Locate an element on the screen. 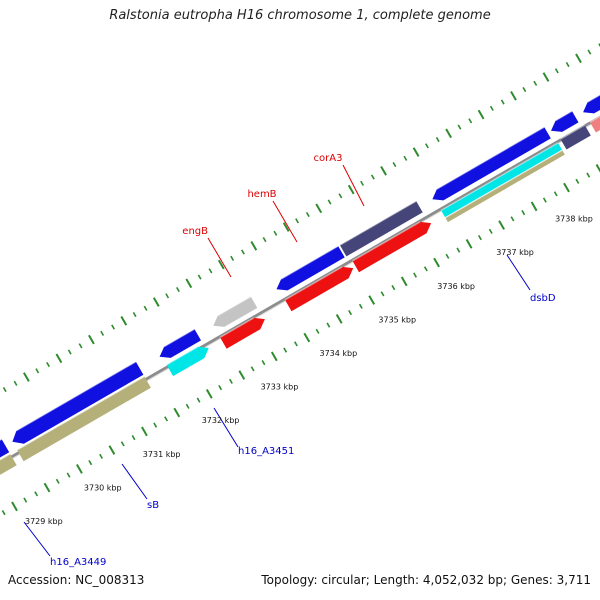  gene-khaki-left-long-body is located at coordinates (84, 419).